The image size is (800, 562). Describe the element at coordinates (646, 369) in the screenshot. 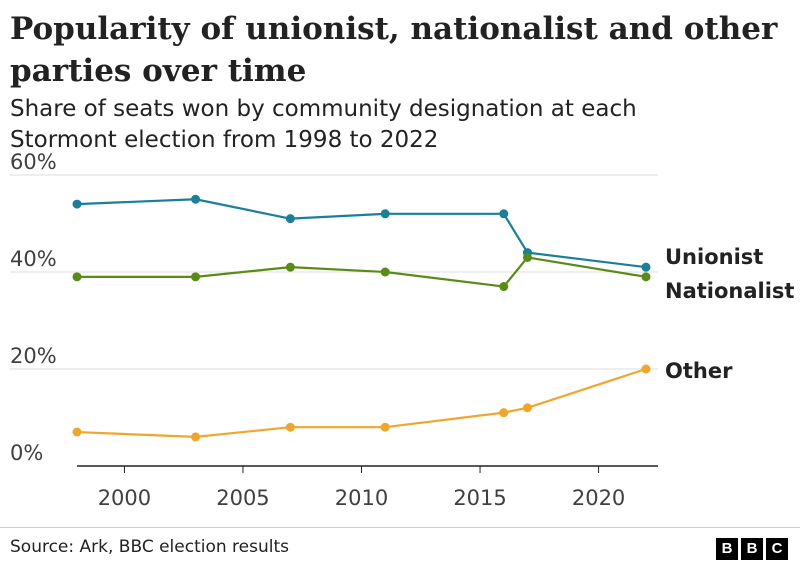

I see `data-point-other-2022` at that location.